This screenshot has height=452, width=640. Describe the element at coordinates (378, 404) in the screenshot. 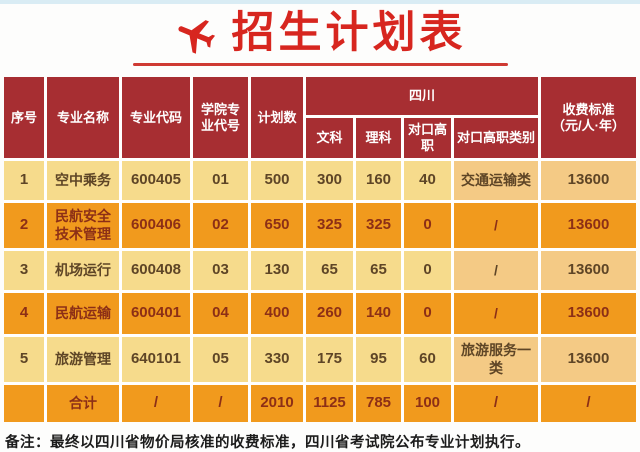

I see `total-row-science: 785` at that location.